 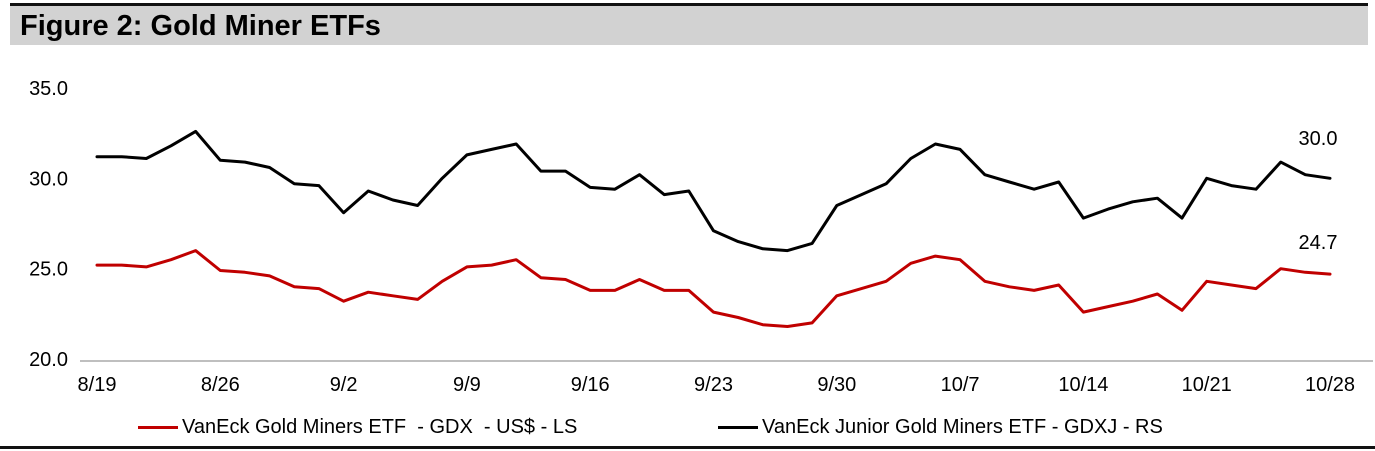 What do you see at coordinates (738, 427) in the screenshot?
I see `gdxj-line-swatch` at bounding box center [738, 427].